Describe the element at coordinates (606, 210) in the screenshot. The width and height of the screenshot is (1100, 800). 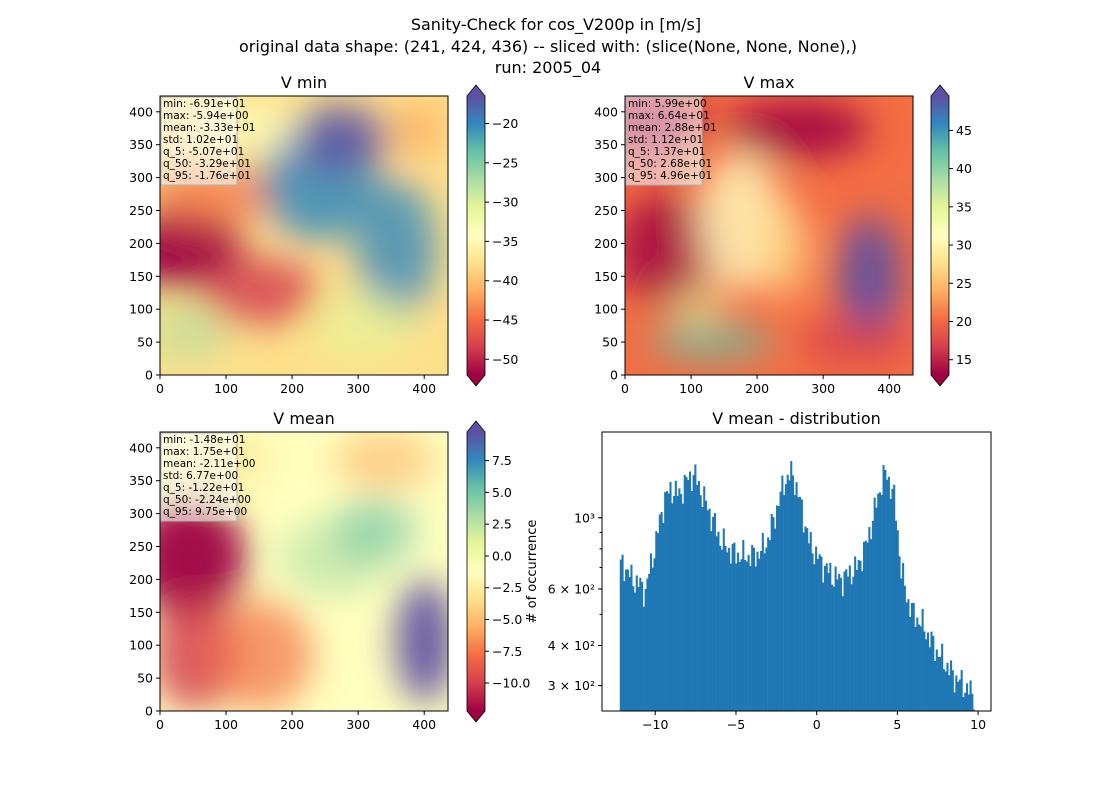
I see `y-tick-label: 250` at that location.